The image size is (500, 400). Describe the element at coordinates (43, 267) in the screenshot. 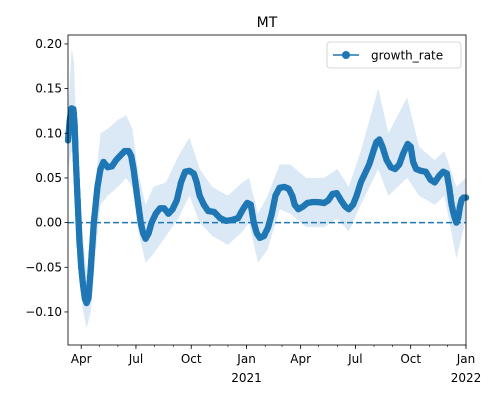

I see `y-tick-label: −0.05` at that location.